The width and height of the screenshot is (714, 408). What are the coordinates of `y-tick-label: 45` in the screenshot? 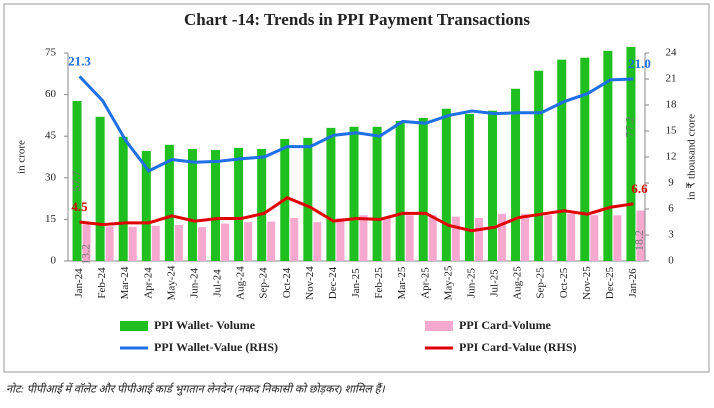 It's located at (51, 136).